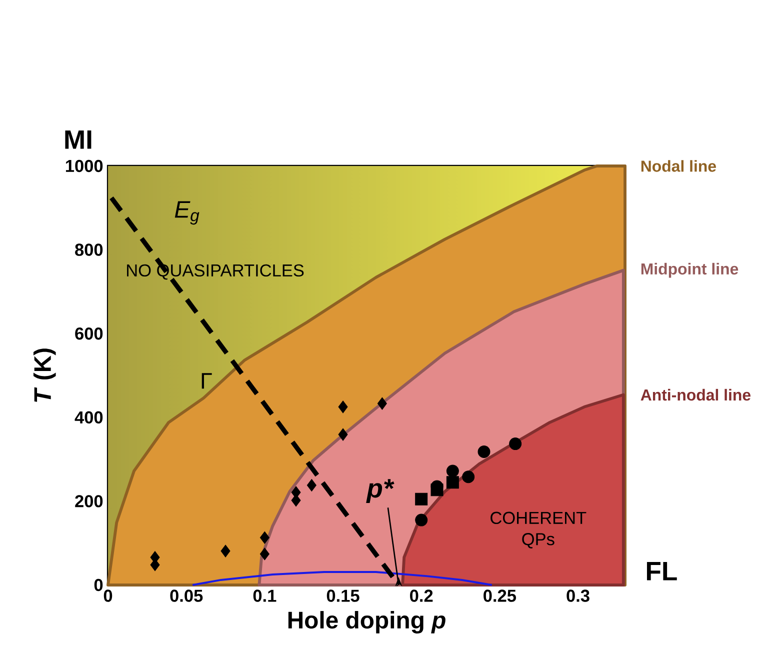 The height and width of the screenshot is (663, 772). Describe the element at coordinates (264, 596) in the screenshot. I see `x-tick-label: 0.1` at that location.